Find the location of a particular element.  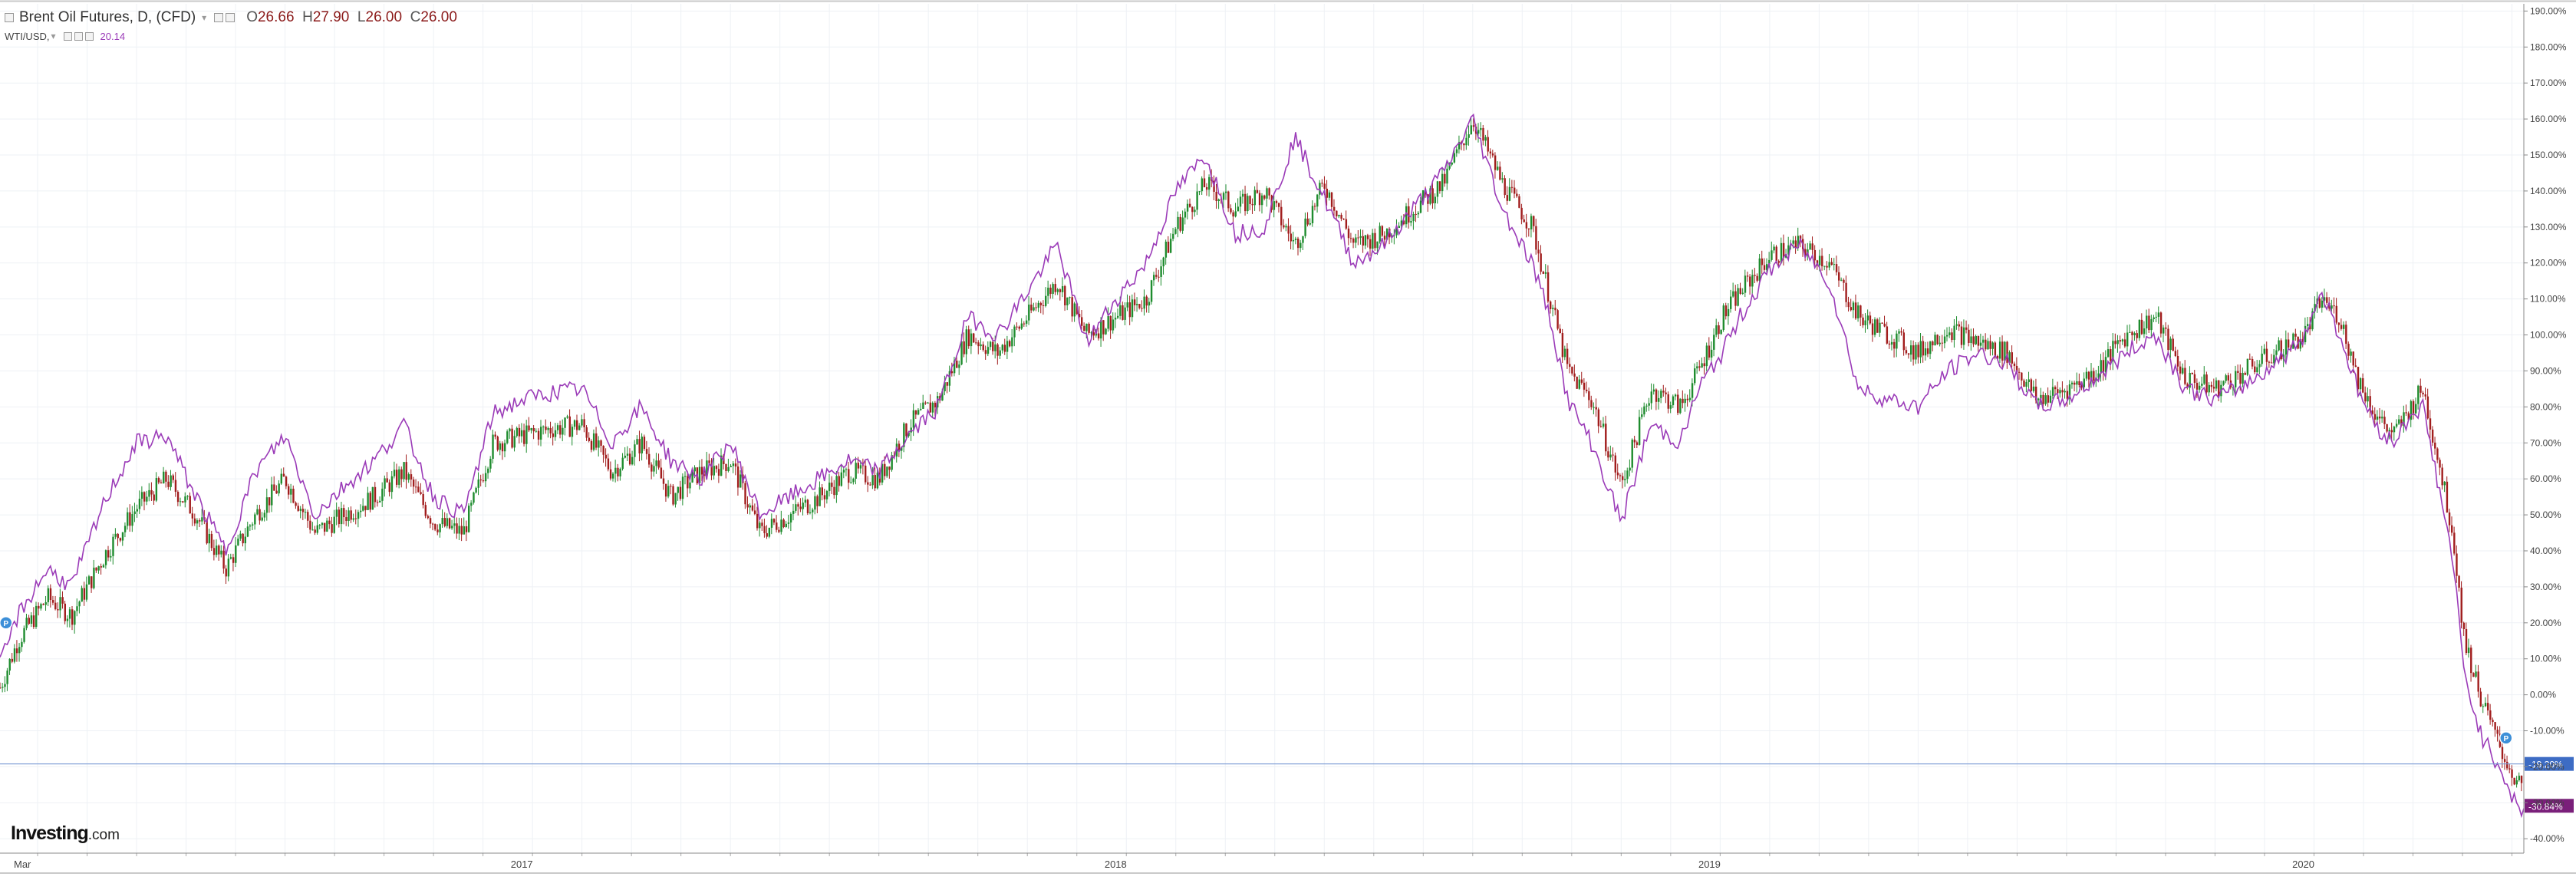

settings-toggle-icon is located at coordinates (219, 17).